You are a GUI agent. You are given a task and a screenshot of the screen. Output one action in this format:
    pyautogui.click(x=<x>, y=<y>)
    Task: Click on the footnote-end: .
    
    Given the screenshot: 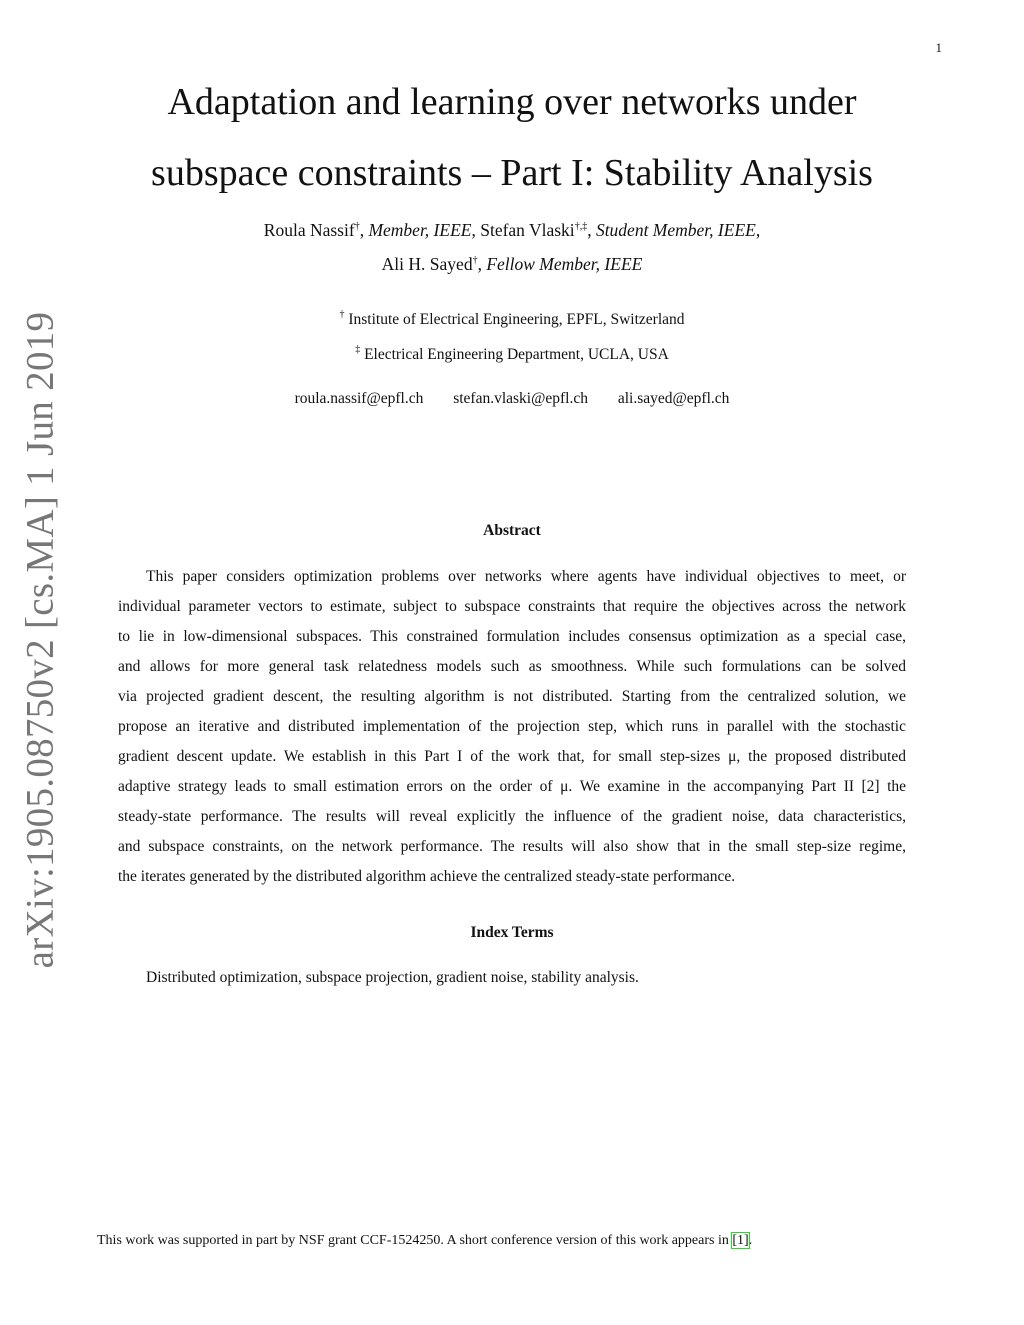 What is the action you would take?
    pyautogui.click(x=750, y=1240)
    